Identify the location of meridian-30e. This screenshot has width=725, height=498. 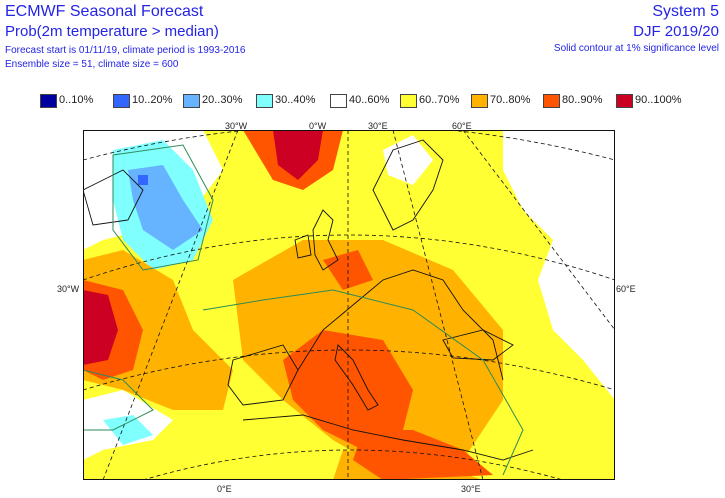
(438, 305).